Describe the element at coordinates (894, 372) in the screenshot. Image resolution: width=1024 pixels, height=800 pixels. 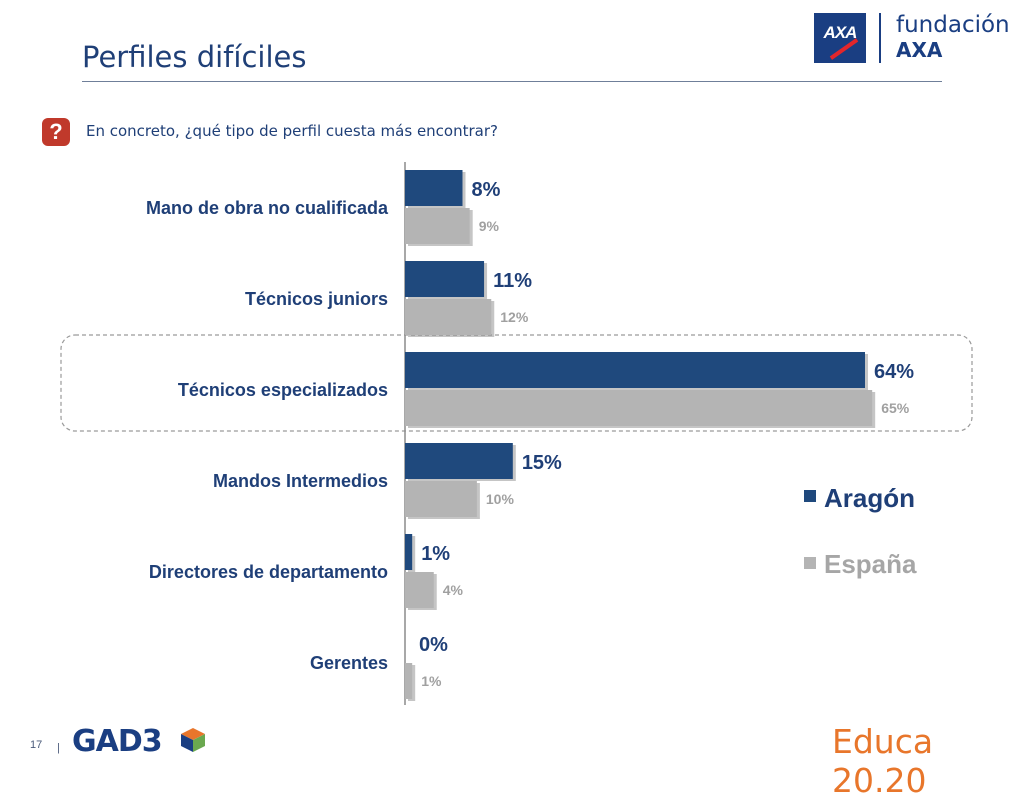
I see `data-label-aragon: 64%` at that location.